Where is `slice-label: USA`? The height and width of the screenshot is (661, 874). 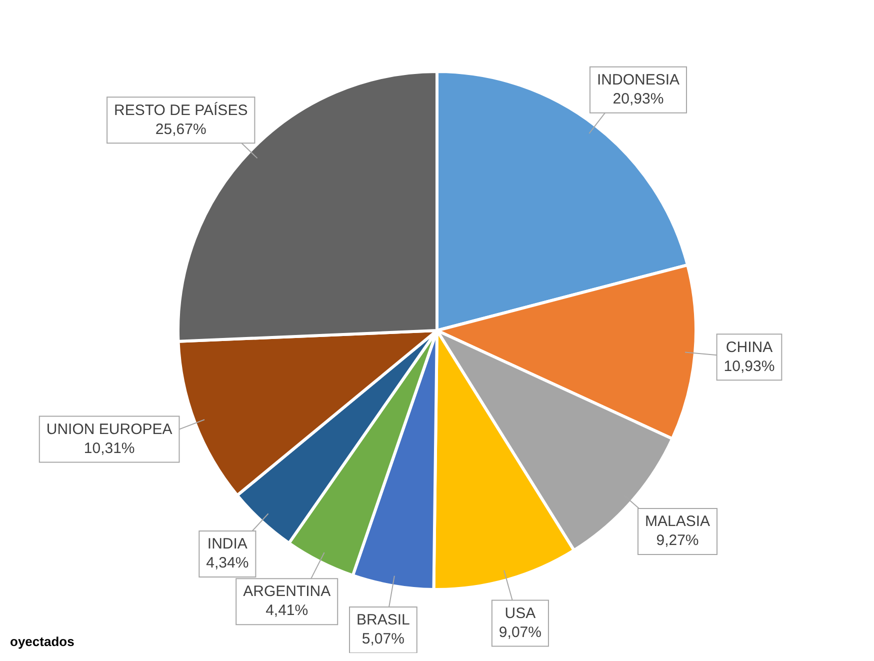 slice-label: USA is located at coordinates (520, 613).